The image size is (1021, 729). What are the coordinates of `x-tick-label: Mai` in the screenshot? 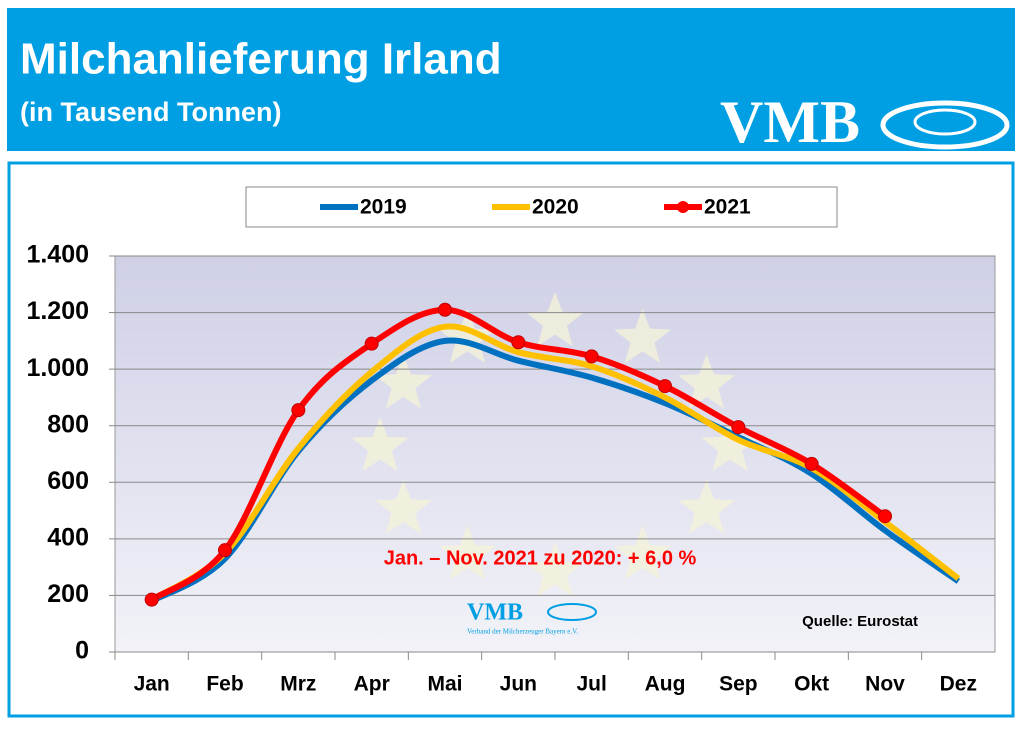 It's located at (444, 684).